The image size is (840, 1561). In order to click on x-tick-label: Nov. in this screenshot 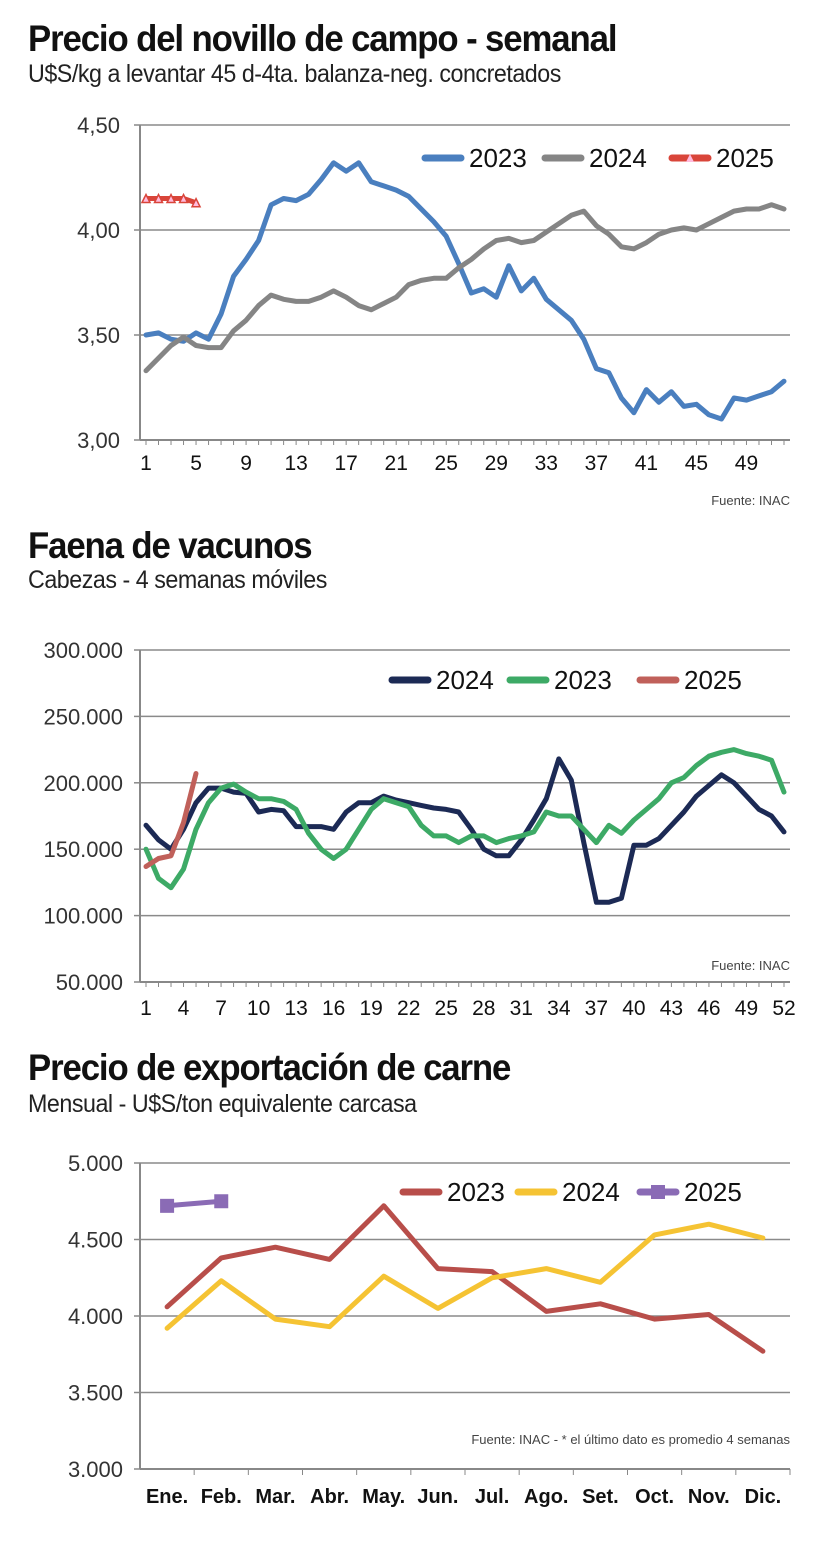, I will do `click(709, 1497)`.